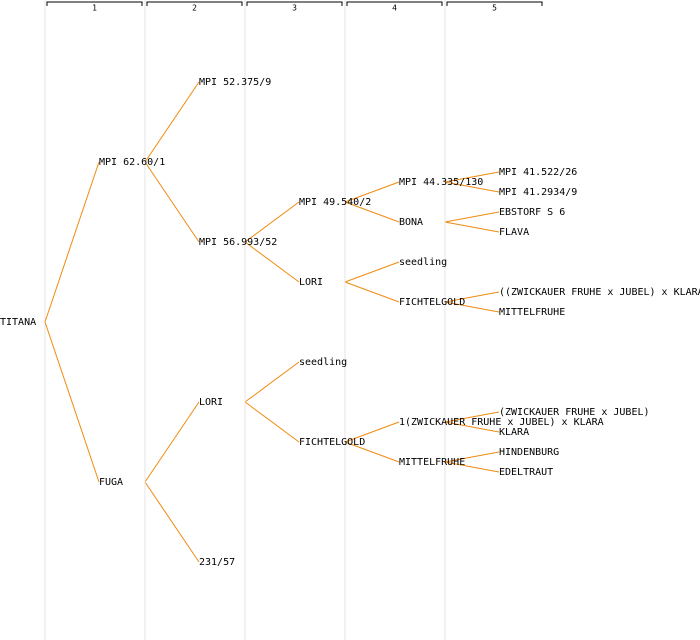 The image size is (700, 640). I want to click on node-label: HINDENBURG, so click(529, 452).